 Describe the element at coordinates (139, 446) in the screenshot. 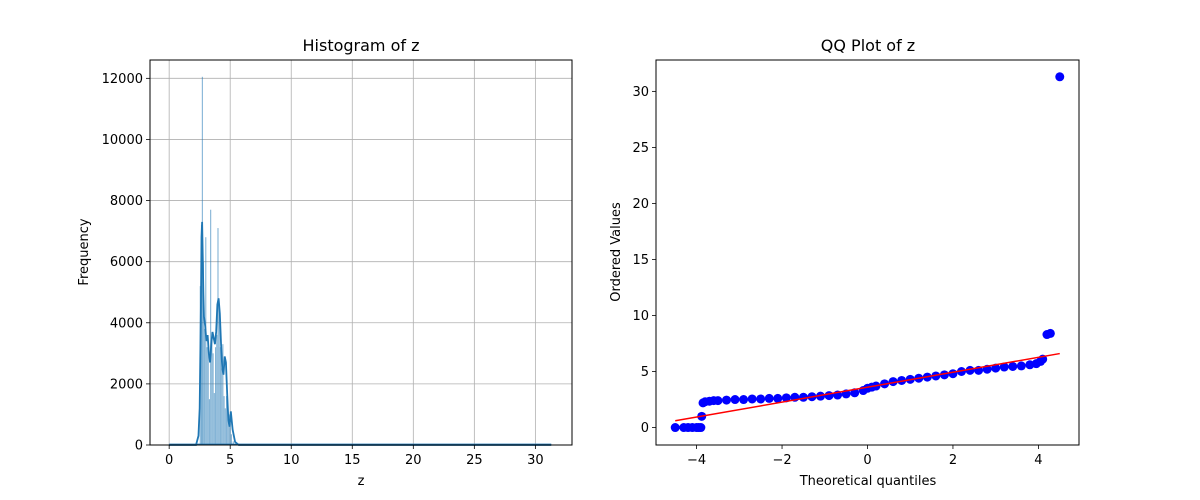

I see `histogram-y-tick-label: 0` at that location.